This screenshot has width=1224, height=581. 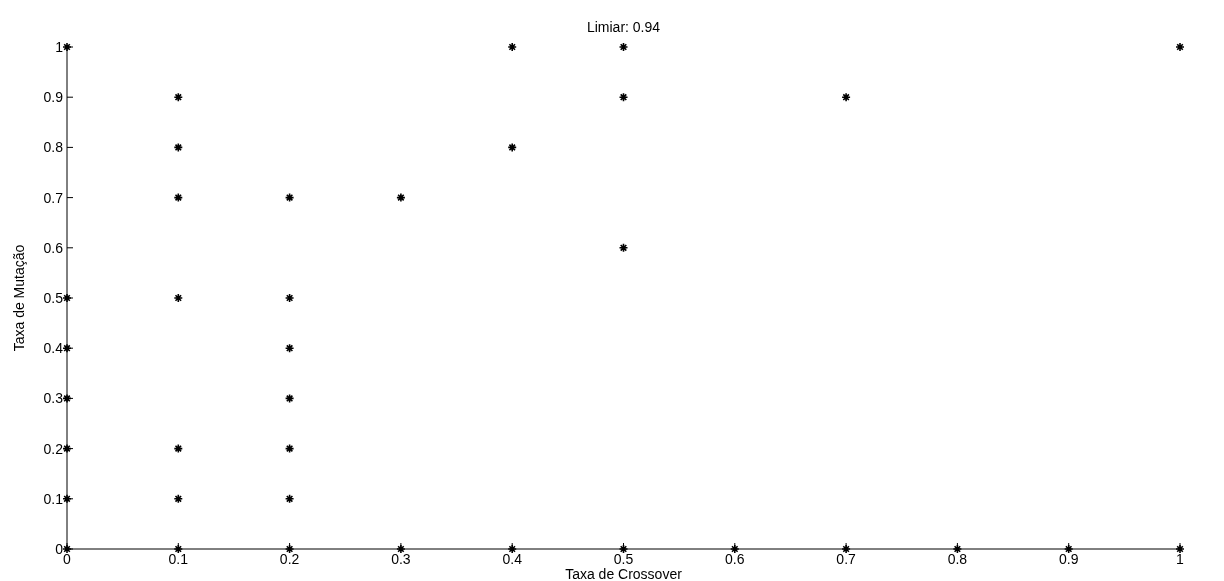 I want to click on y-tick-label: 0.3, so click(x=53, y=398).